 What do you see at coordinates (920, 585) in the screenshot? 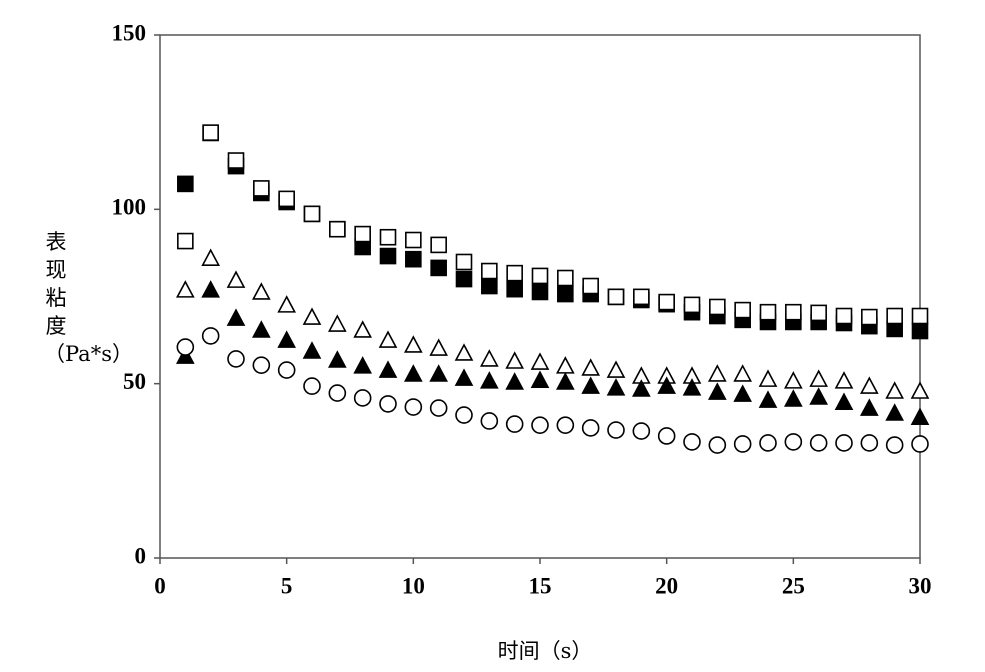
I see `x-tick-label: 30` at bounding box center [920, 585].